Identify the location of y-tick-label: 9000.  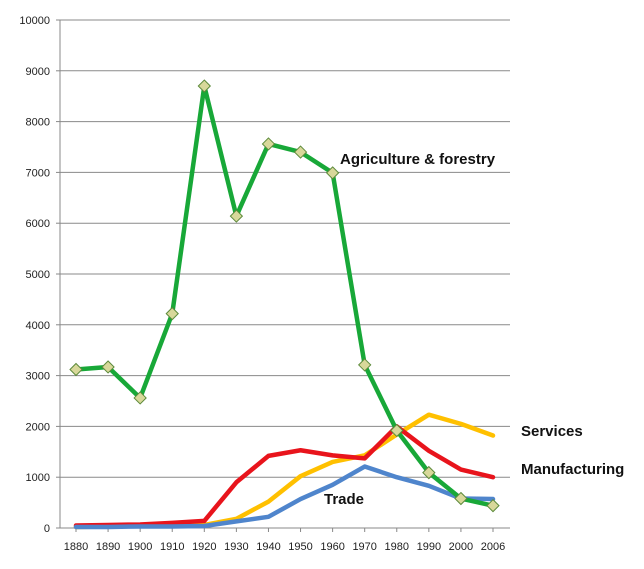
(38, 72).